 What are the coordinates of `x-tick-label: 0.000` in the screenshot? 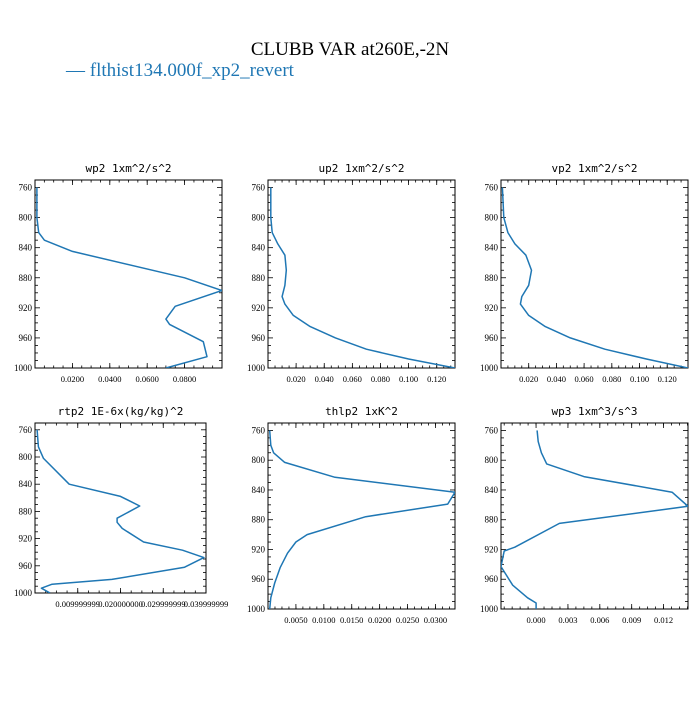 It's located at (536, 620).